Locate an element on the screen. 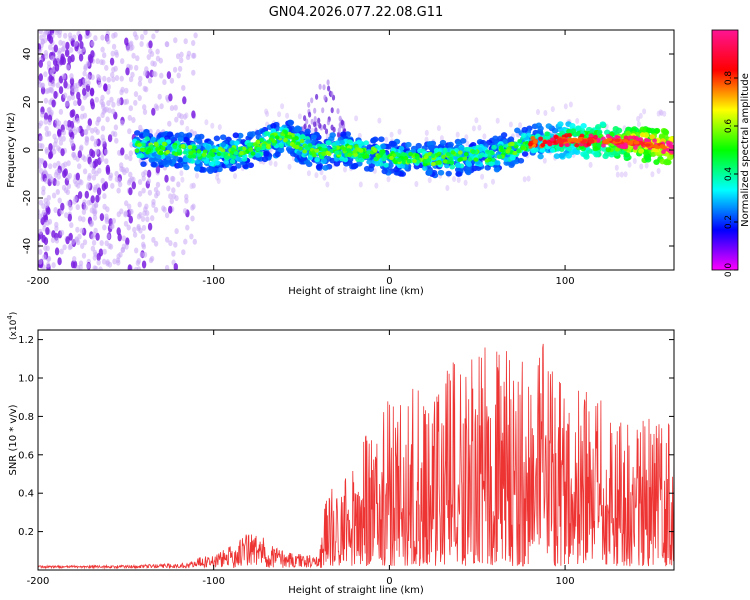 Image resolution: width=750 pixels, height=600 pixels. snr-x-tick-label: 100 is located at coordinates (565, 581).